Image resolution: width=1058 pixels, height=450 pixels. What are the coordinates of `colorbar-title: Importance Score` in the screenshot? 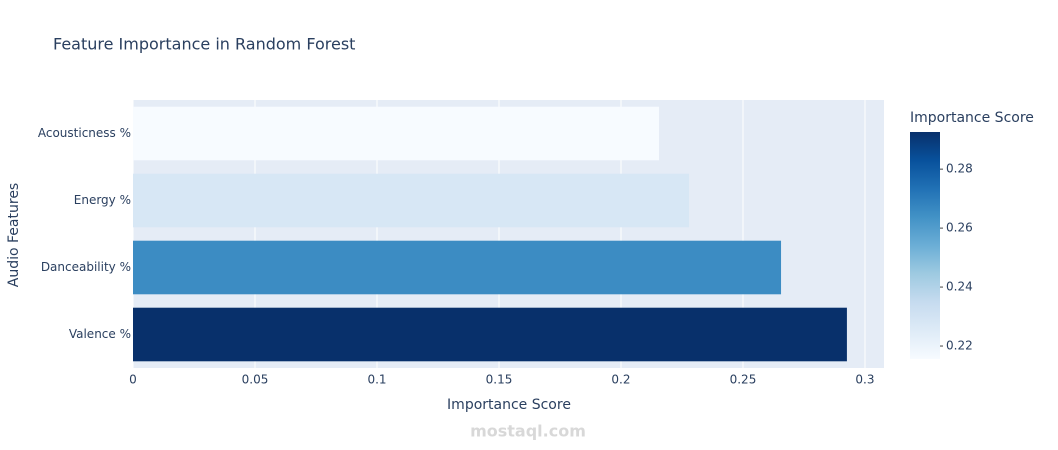 It's located at (972, 118).